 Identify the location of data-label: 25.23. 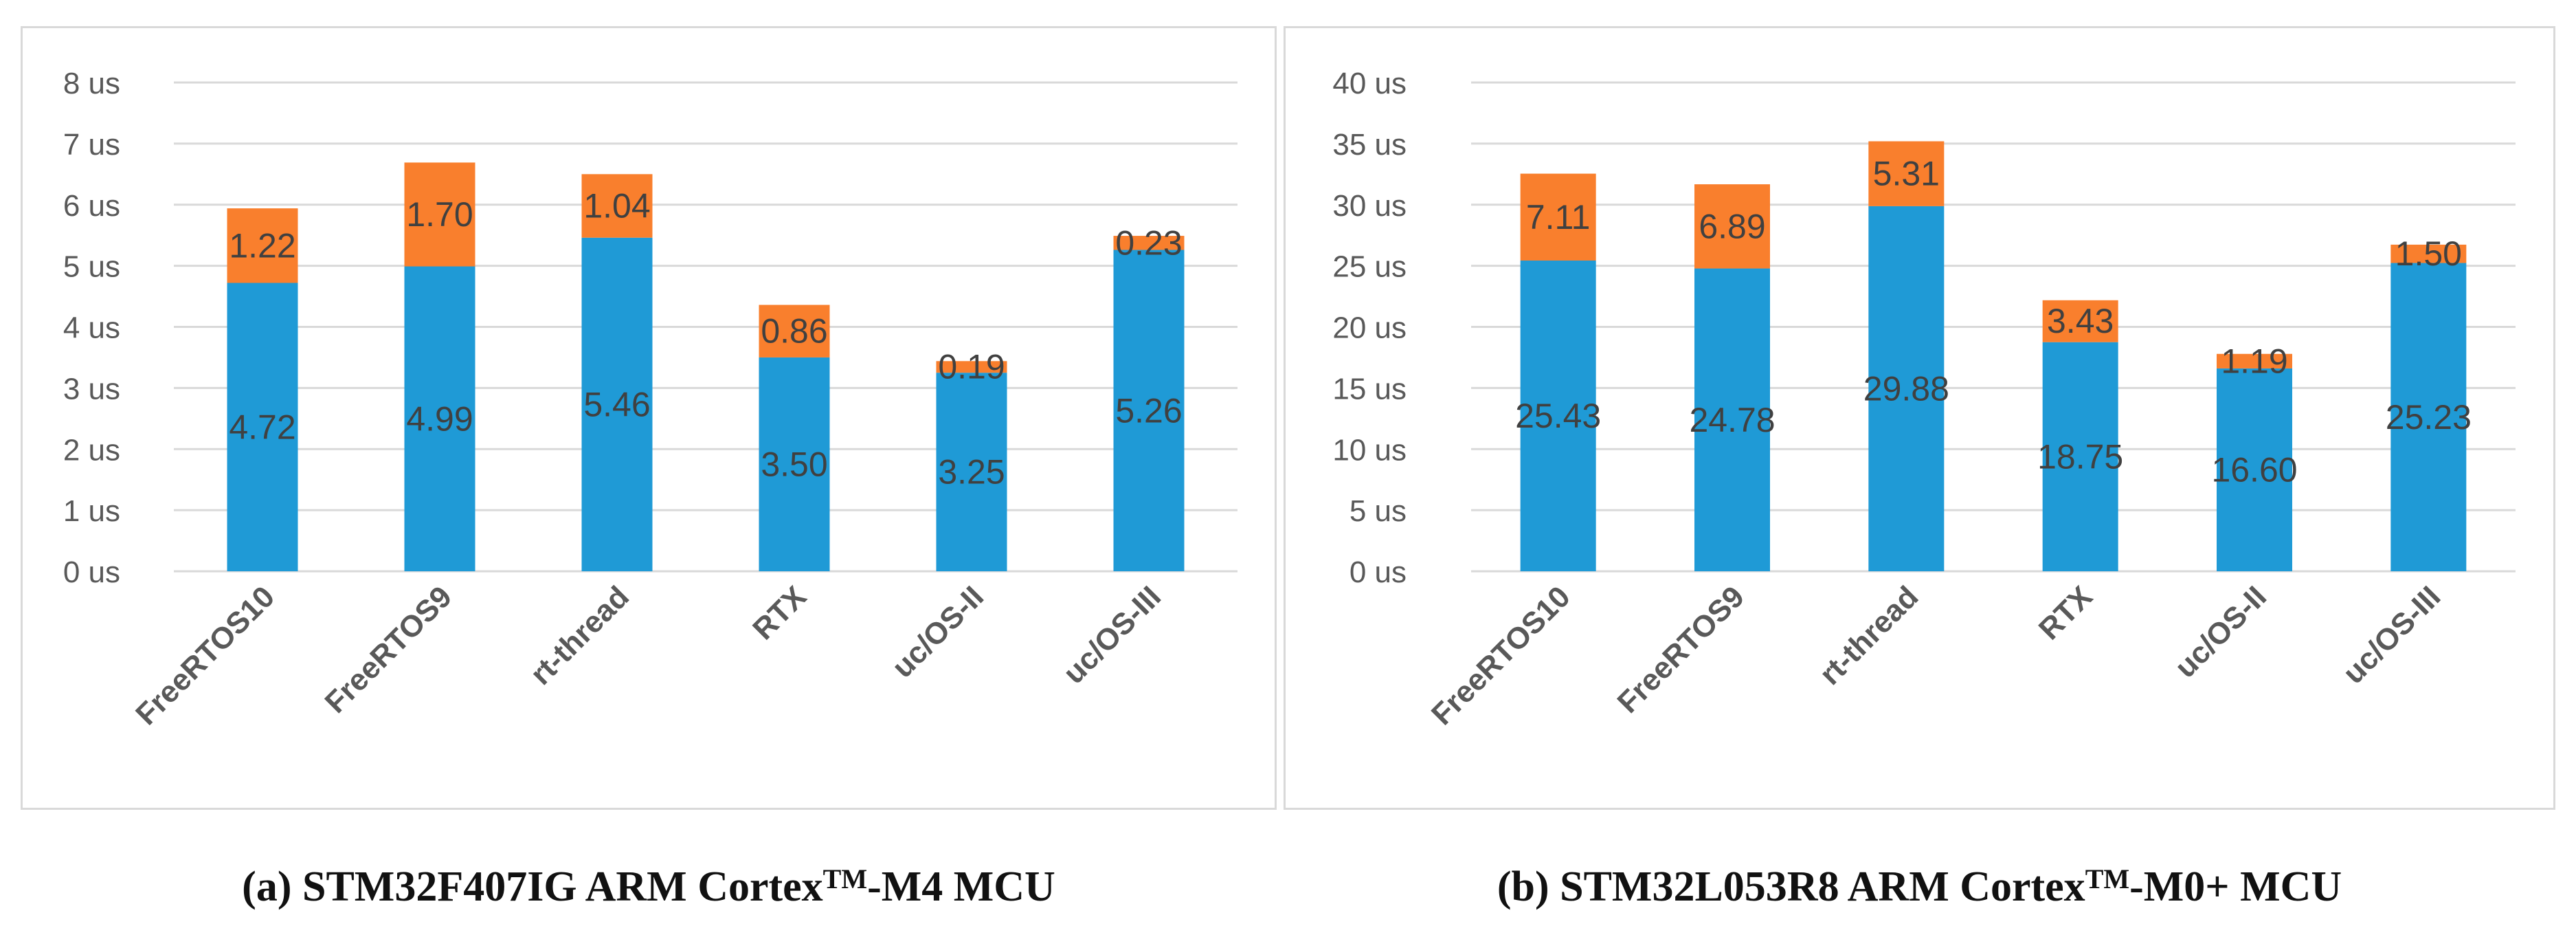
(2429, 418).